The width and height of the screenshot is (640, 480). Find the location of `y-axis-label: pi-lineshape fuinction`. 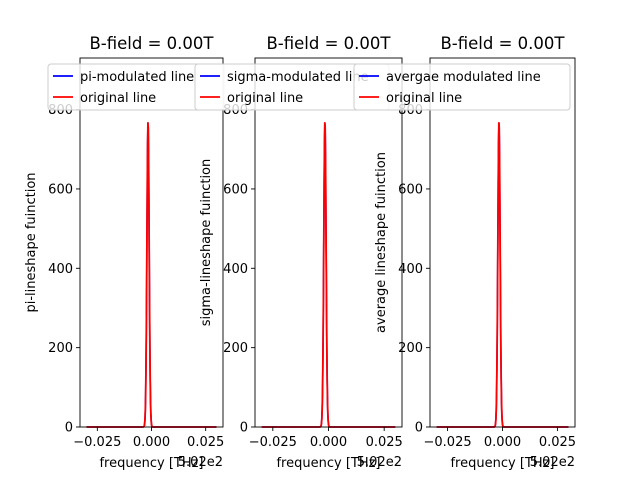

y-axis-label: pi-lineshape fuinction is located at coordinates (31, 242).